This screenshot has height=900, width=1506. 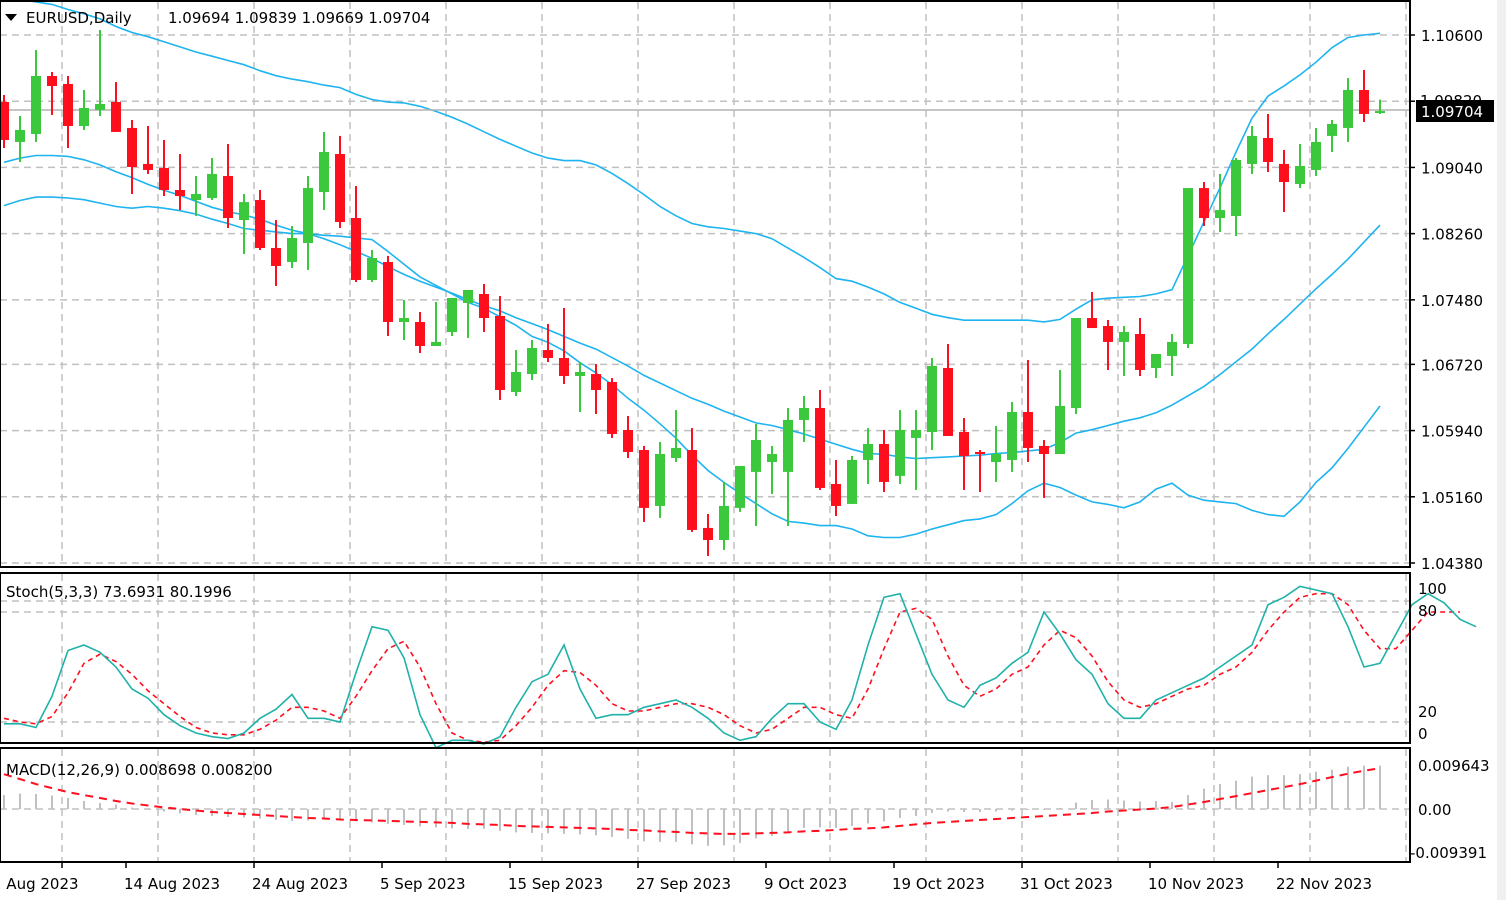 What do you see at coordinates (423, 884) in the screenshot?
I see `time-tick-label: 5 Sep 2023` at bounding box center [423, 884].